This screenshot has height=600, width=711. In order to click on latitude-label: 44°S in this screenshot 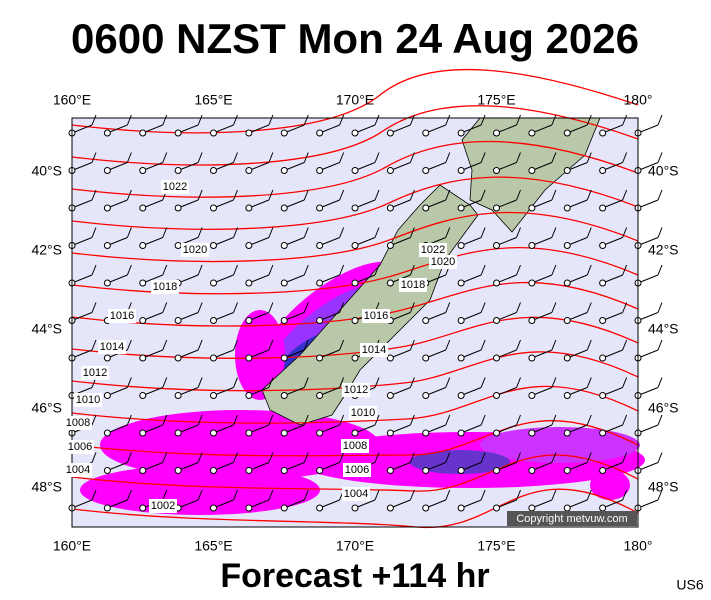, I will do `click(46, 329)`.